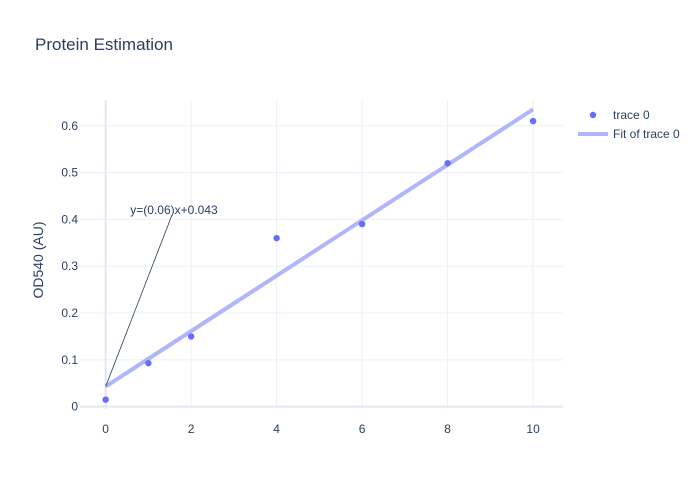  Describe the element at coordinates (191, 429) in the screenshot. I see `x-tick-label: 2` at that location.